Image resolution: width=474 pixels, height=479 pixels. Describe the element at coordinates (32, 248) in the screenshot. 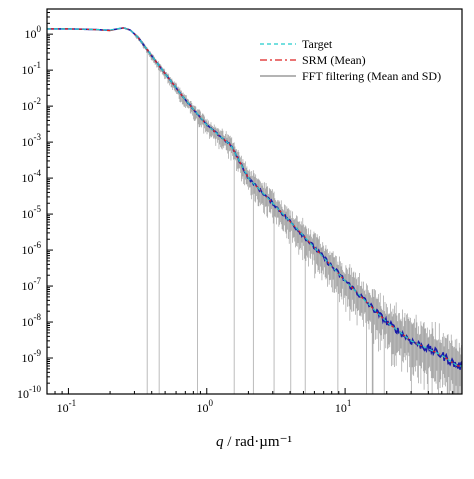

I see `y-tick-label: 10⁻⁶` at that location.